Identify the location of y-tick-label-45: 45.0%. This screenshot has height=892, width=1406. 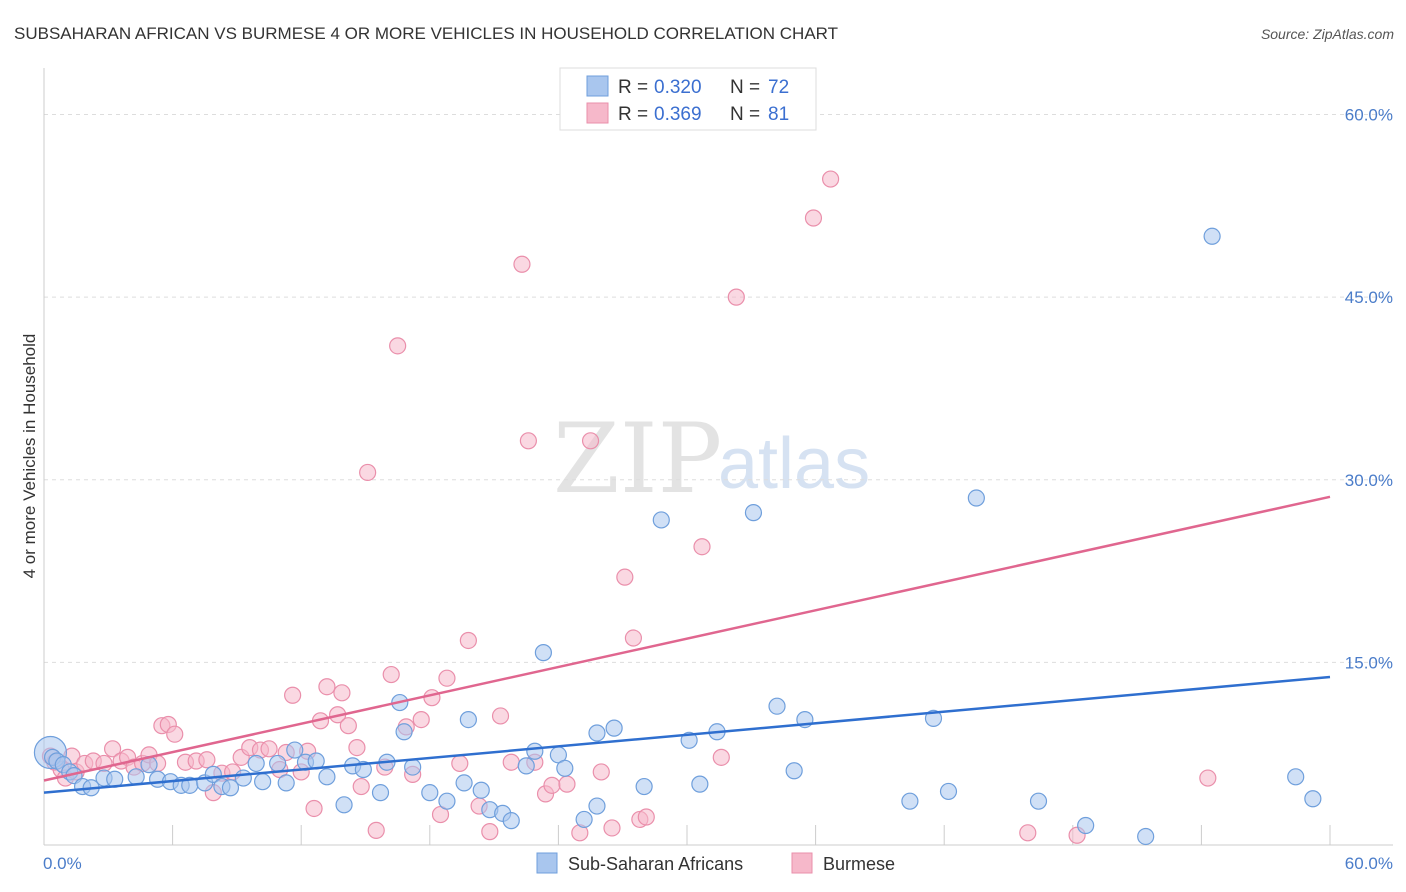
(1369, 297).